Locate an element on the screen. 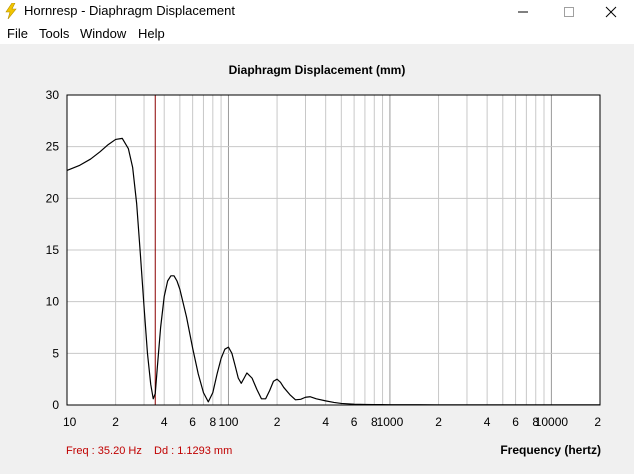 This screenshot has height=474, width=634. y-tick-label: 0 is located at coordinates (55, 405).